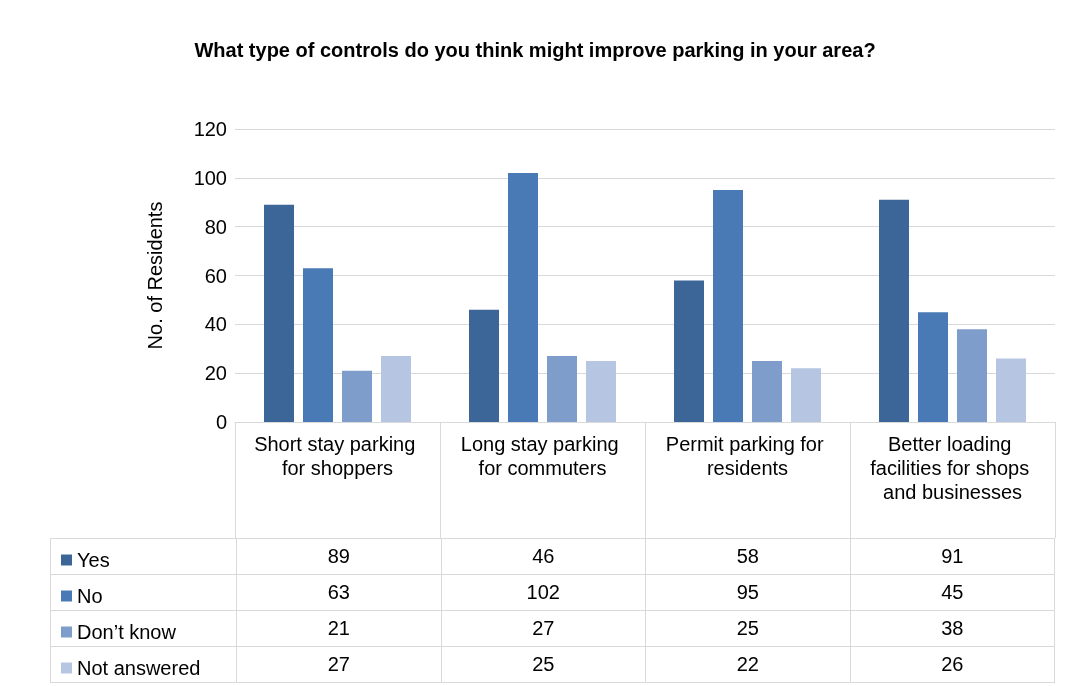 This screenshot has height=686, width=1070. Describe the element at coordinates (215, 275) in the screenshot. I see `y-tick-label: 60` at that location.